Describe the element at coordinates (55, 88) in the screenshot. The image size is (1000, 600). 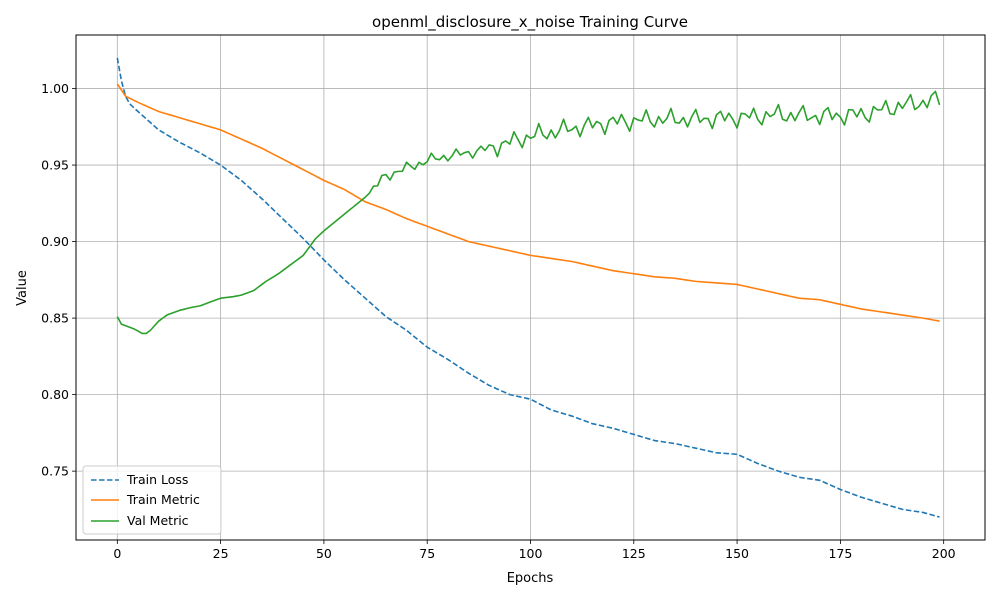
I see `y-tick-label: 1.00` at that location.